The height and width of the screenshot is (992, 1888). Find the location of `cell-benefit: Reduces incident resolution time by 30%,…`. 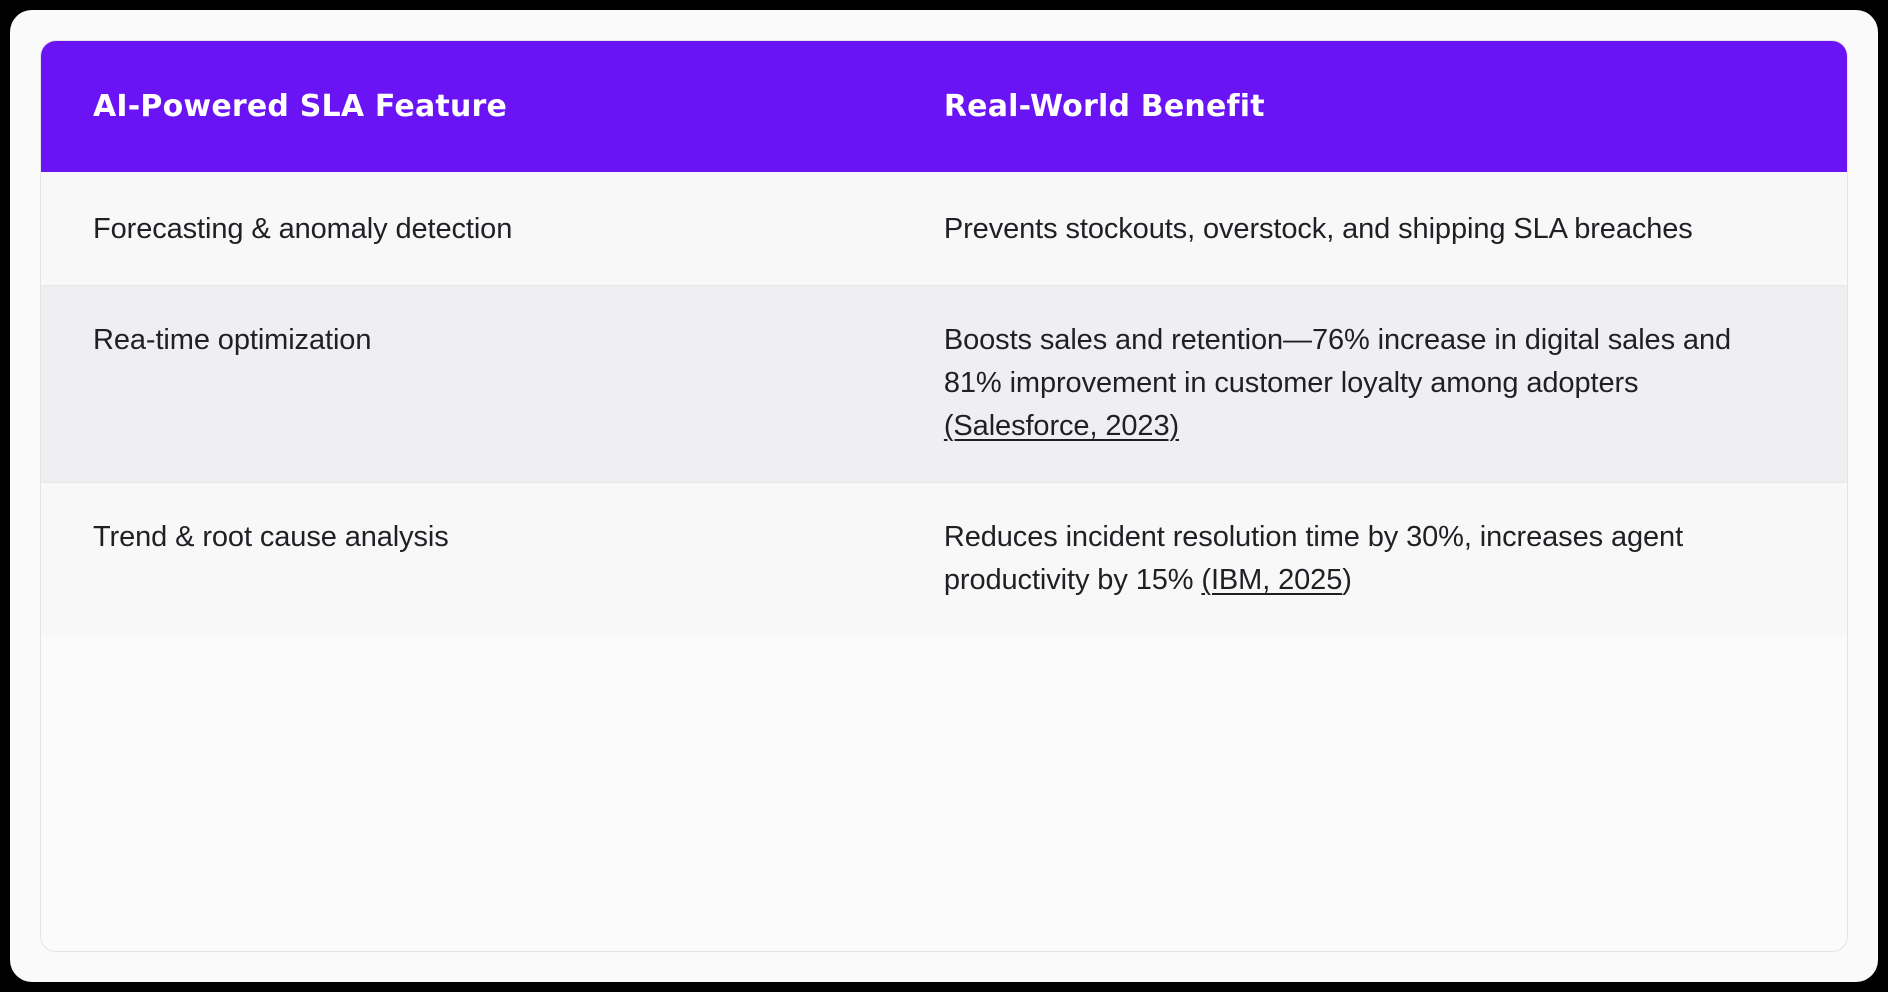

cell-benefit: Reduces incident resolution time by 30%,… is located at coordinates (1377, 558).